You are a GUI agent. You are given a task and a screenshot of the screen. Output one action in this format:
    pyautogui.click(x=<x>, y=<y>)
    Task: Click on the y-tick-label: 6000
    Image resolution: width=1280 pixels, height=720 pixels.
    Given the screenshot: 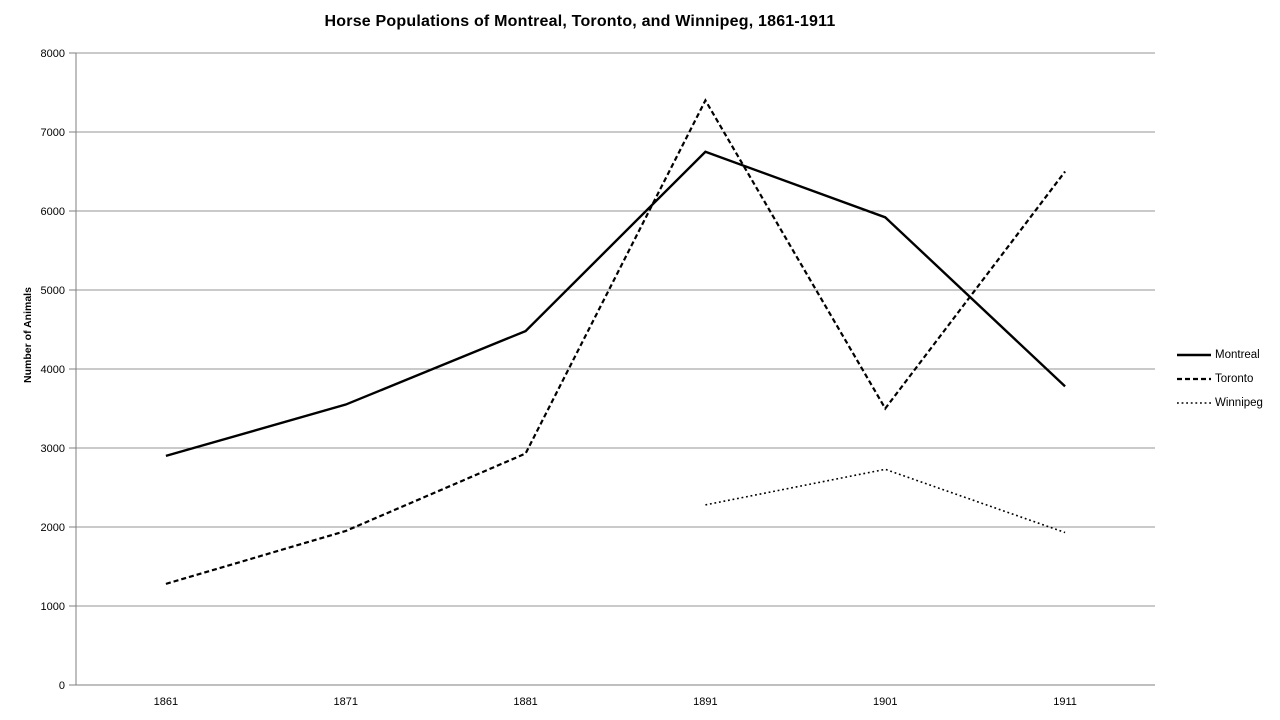 What is the action you would take?
    pyautogui.click(x=53, y=212)
    